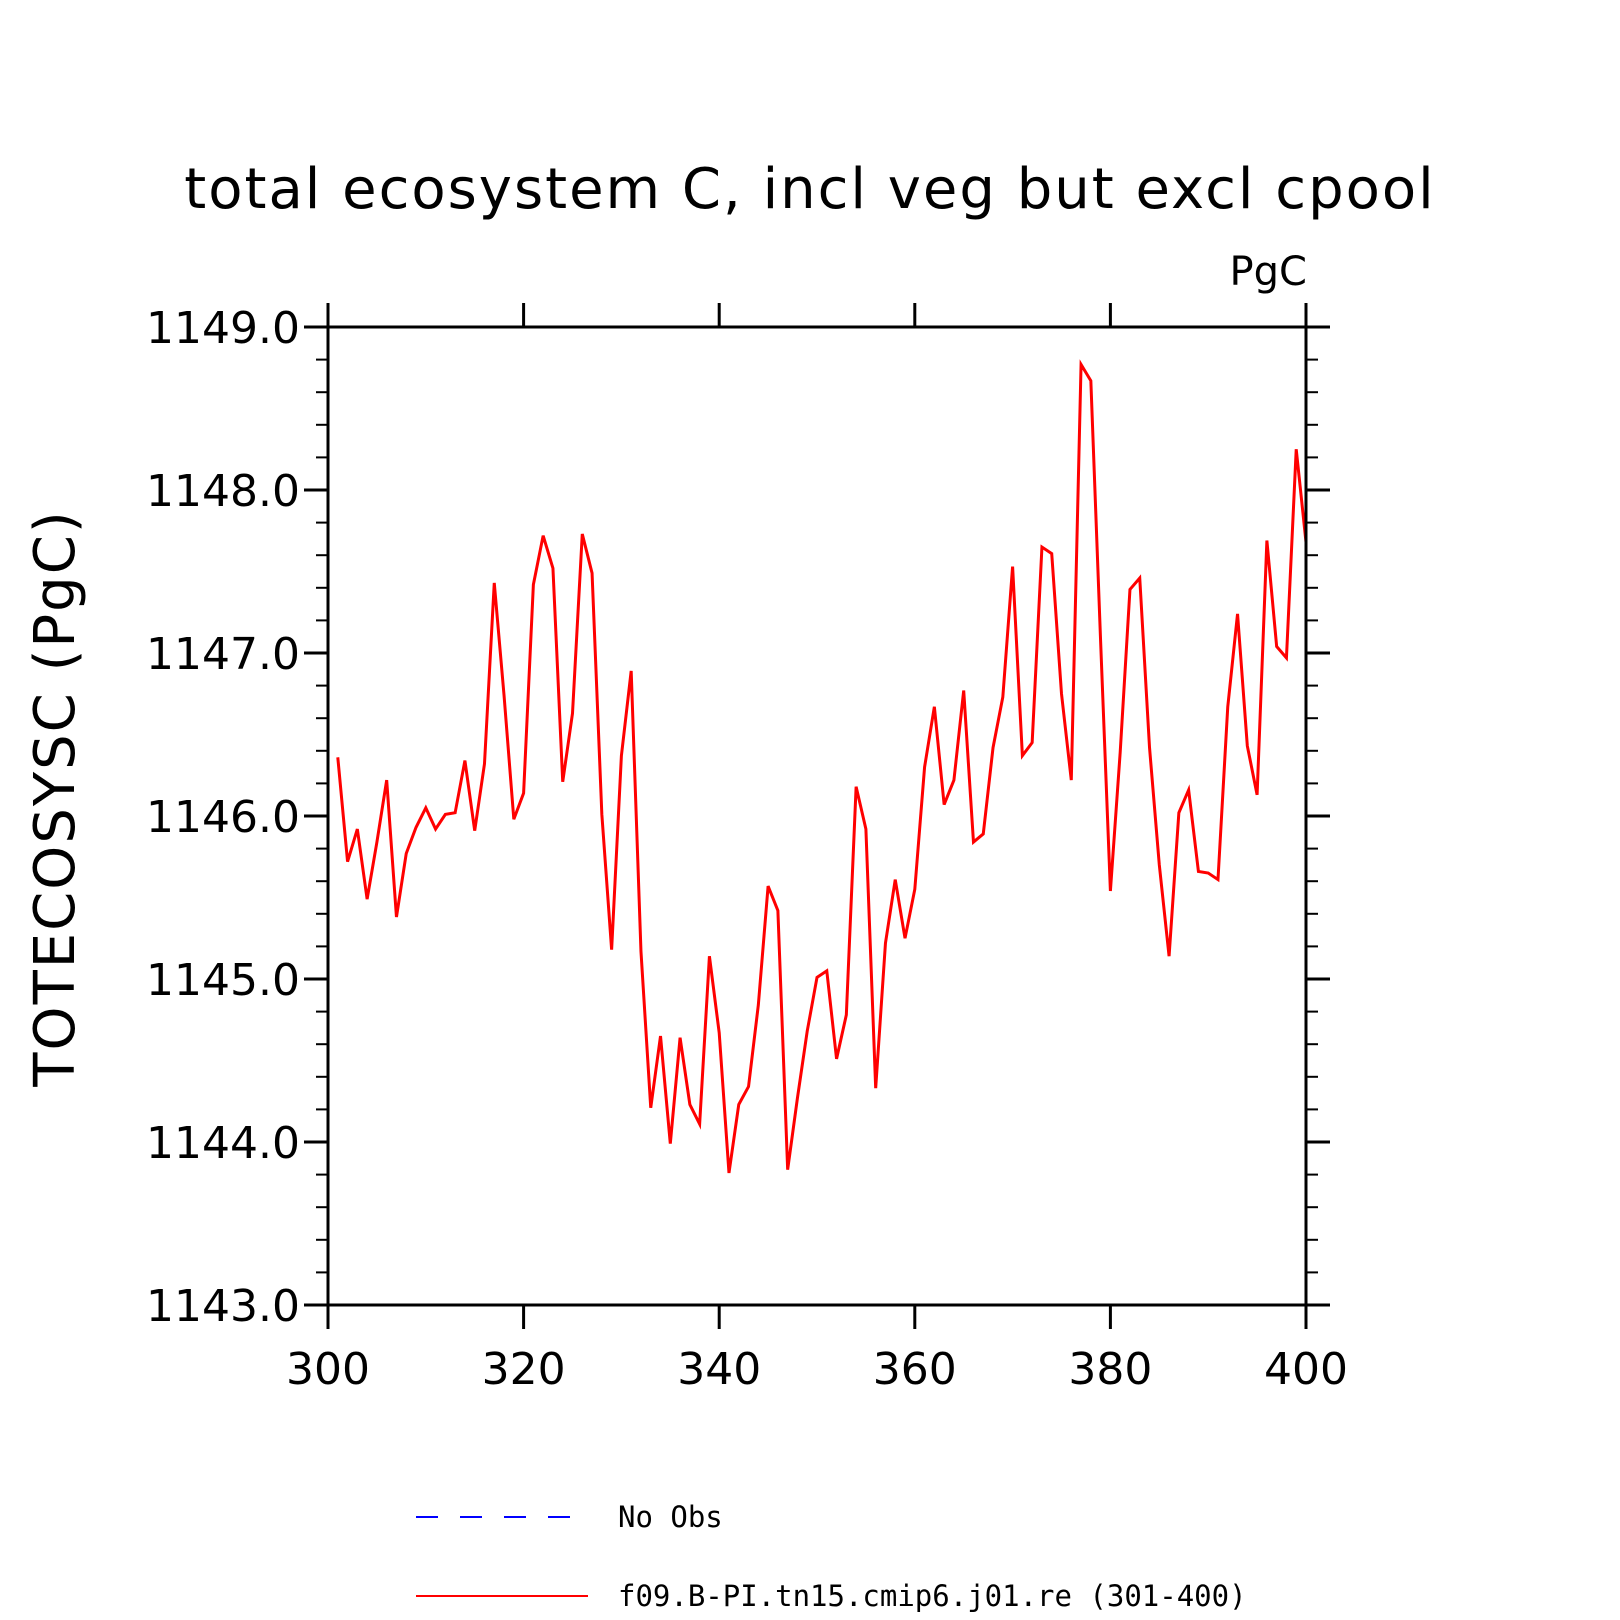  Describe the element at coordinates (223, 1306) in the screenshot. I see `y-tick-label: 1143.0` at that location.